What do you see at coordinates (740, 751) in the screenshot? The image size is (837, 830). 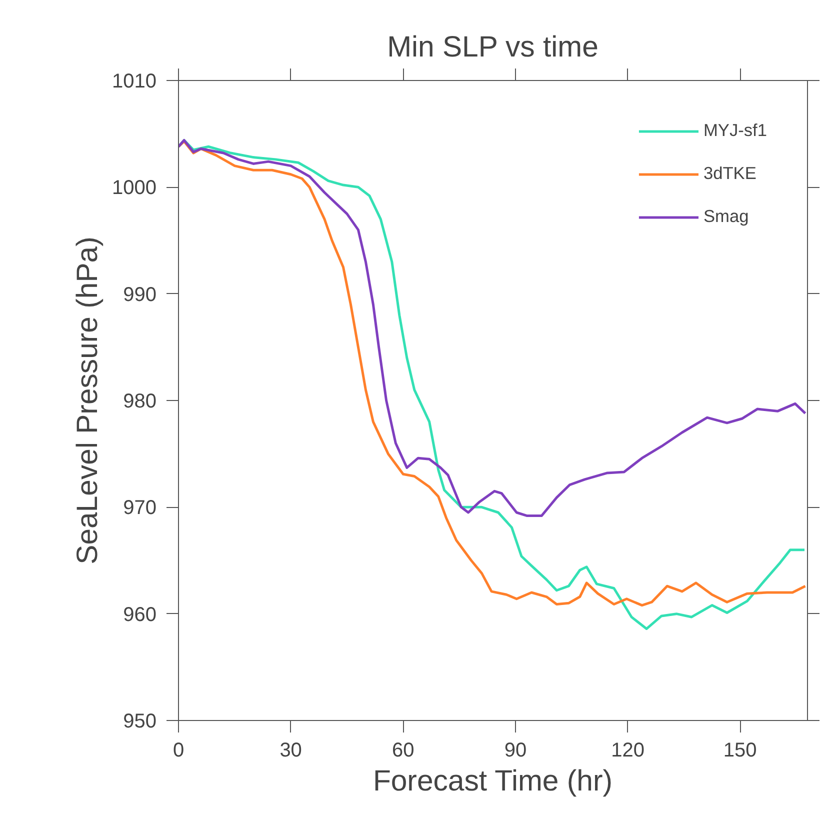 I see `x-tick-label: 150` at bounding box center [740, 751].